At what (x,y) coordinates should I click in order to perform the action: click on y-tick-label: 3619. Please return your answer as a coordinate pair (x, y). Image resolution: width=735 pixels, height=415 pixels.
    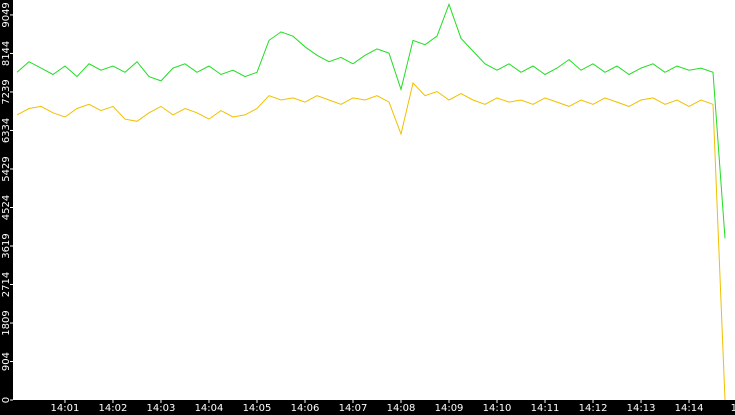
    Looking at the image, I should click on (6, 245).